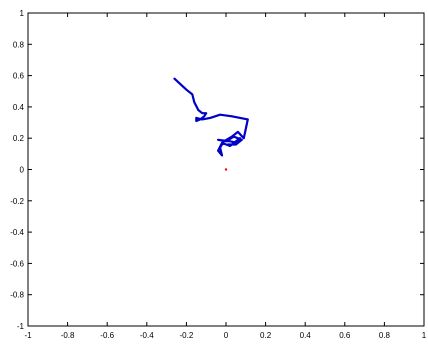 This screenshot has height=345, width=428. I want to click on data-series, so click(211, 124).